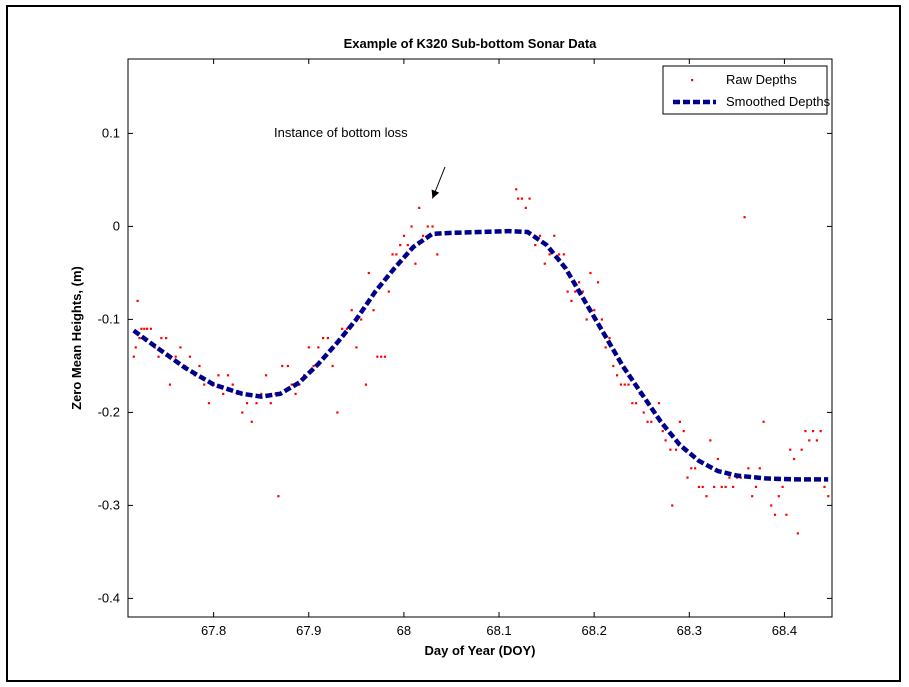 Image resolution: width=909 pixels, height=687 pixels. I want to click on y-tick-label: 0.1, so click(111, 132).